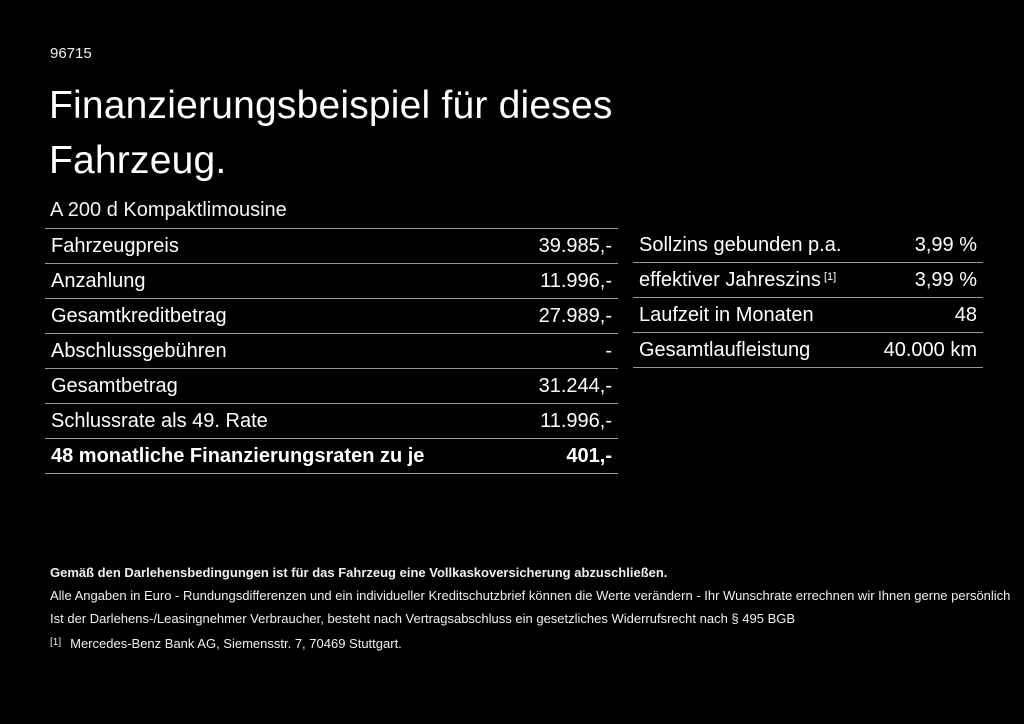 The image size is (1024, 724). I want to click on row-value: 40.000 km, so click(930, 349).